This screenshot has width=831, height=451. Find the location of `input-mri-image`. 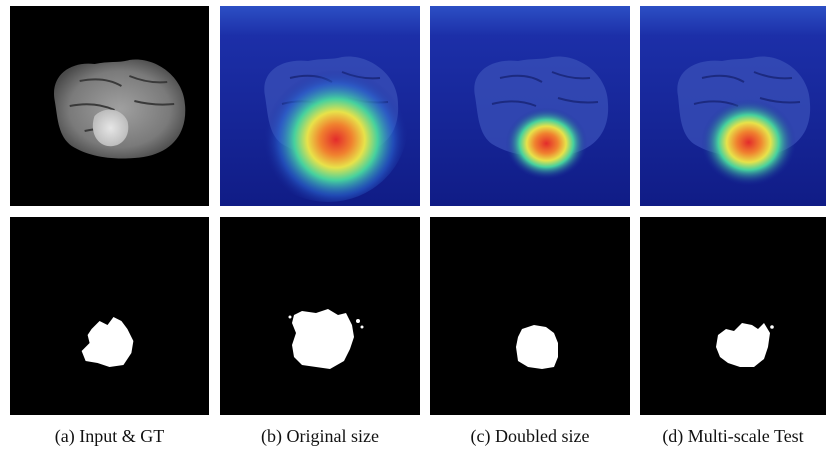

input-mri-image is located at coordinates (109, 106).